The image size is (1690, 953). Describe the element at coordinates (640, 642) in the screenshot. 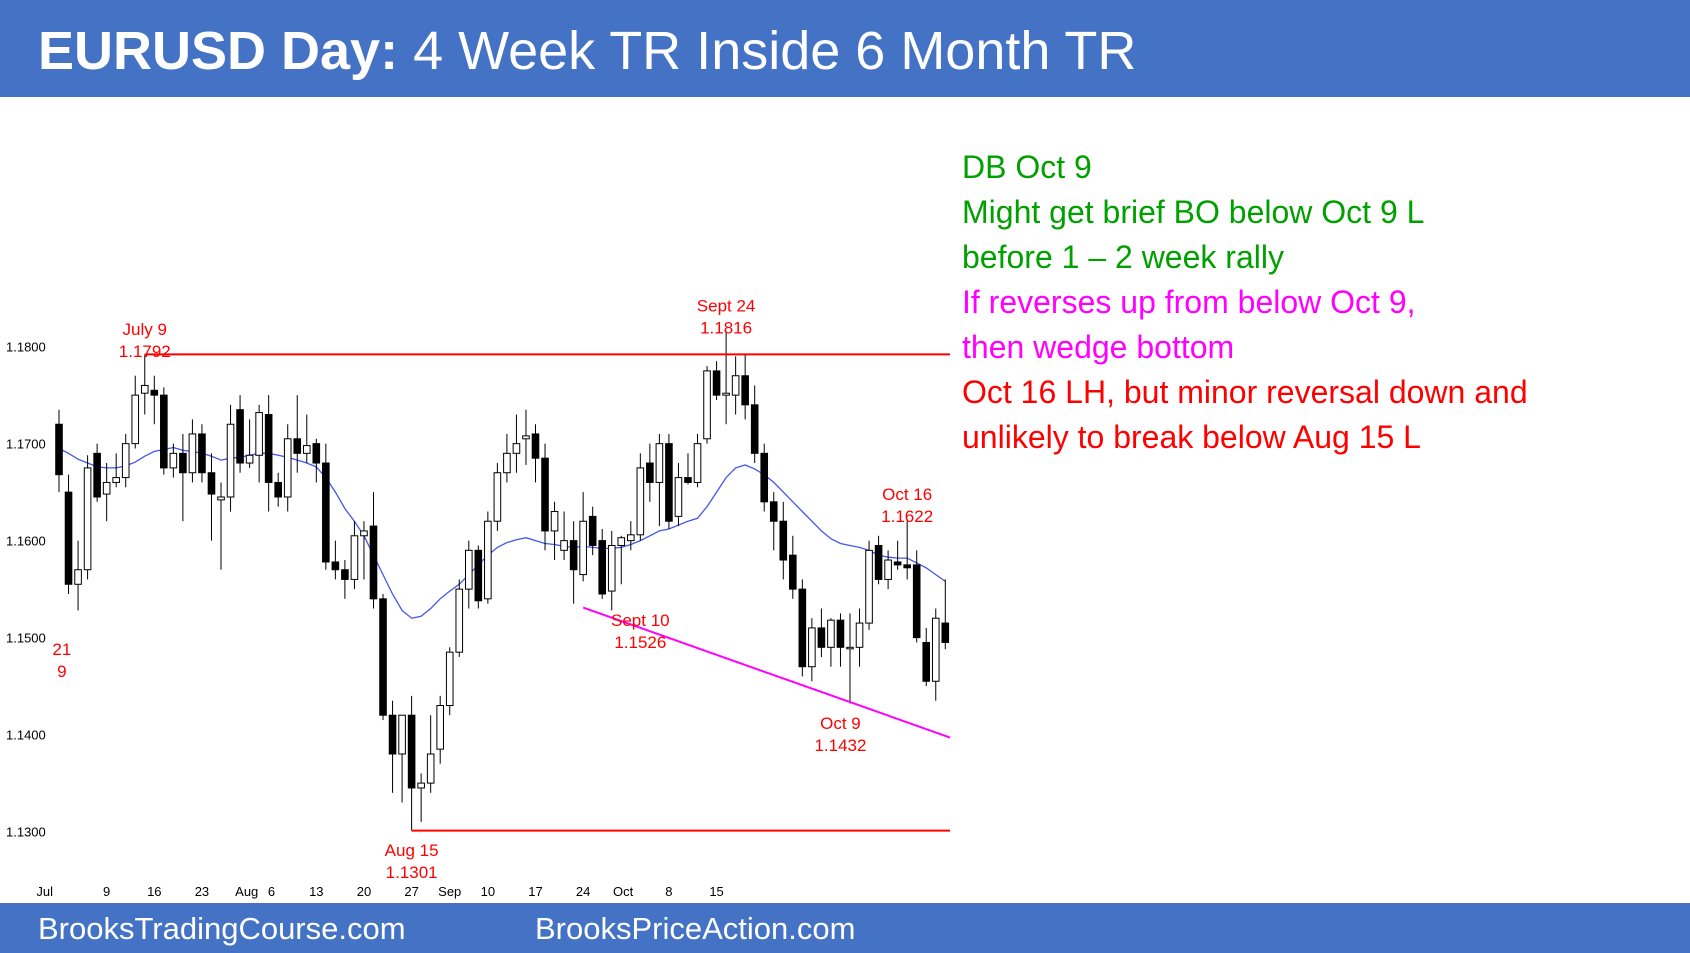

I see `price-annotation: 1.1526` at that location.